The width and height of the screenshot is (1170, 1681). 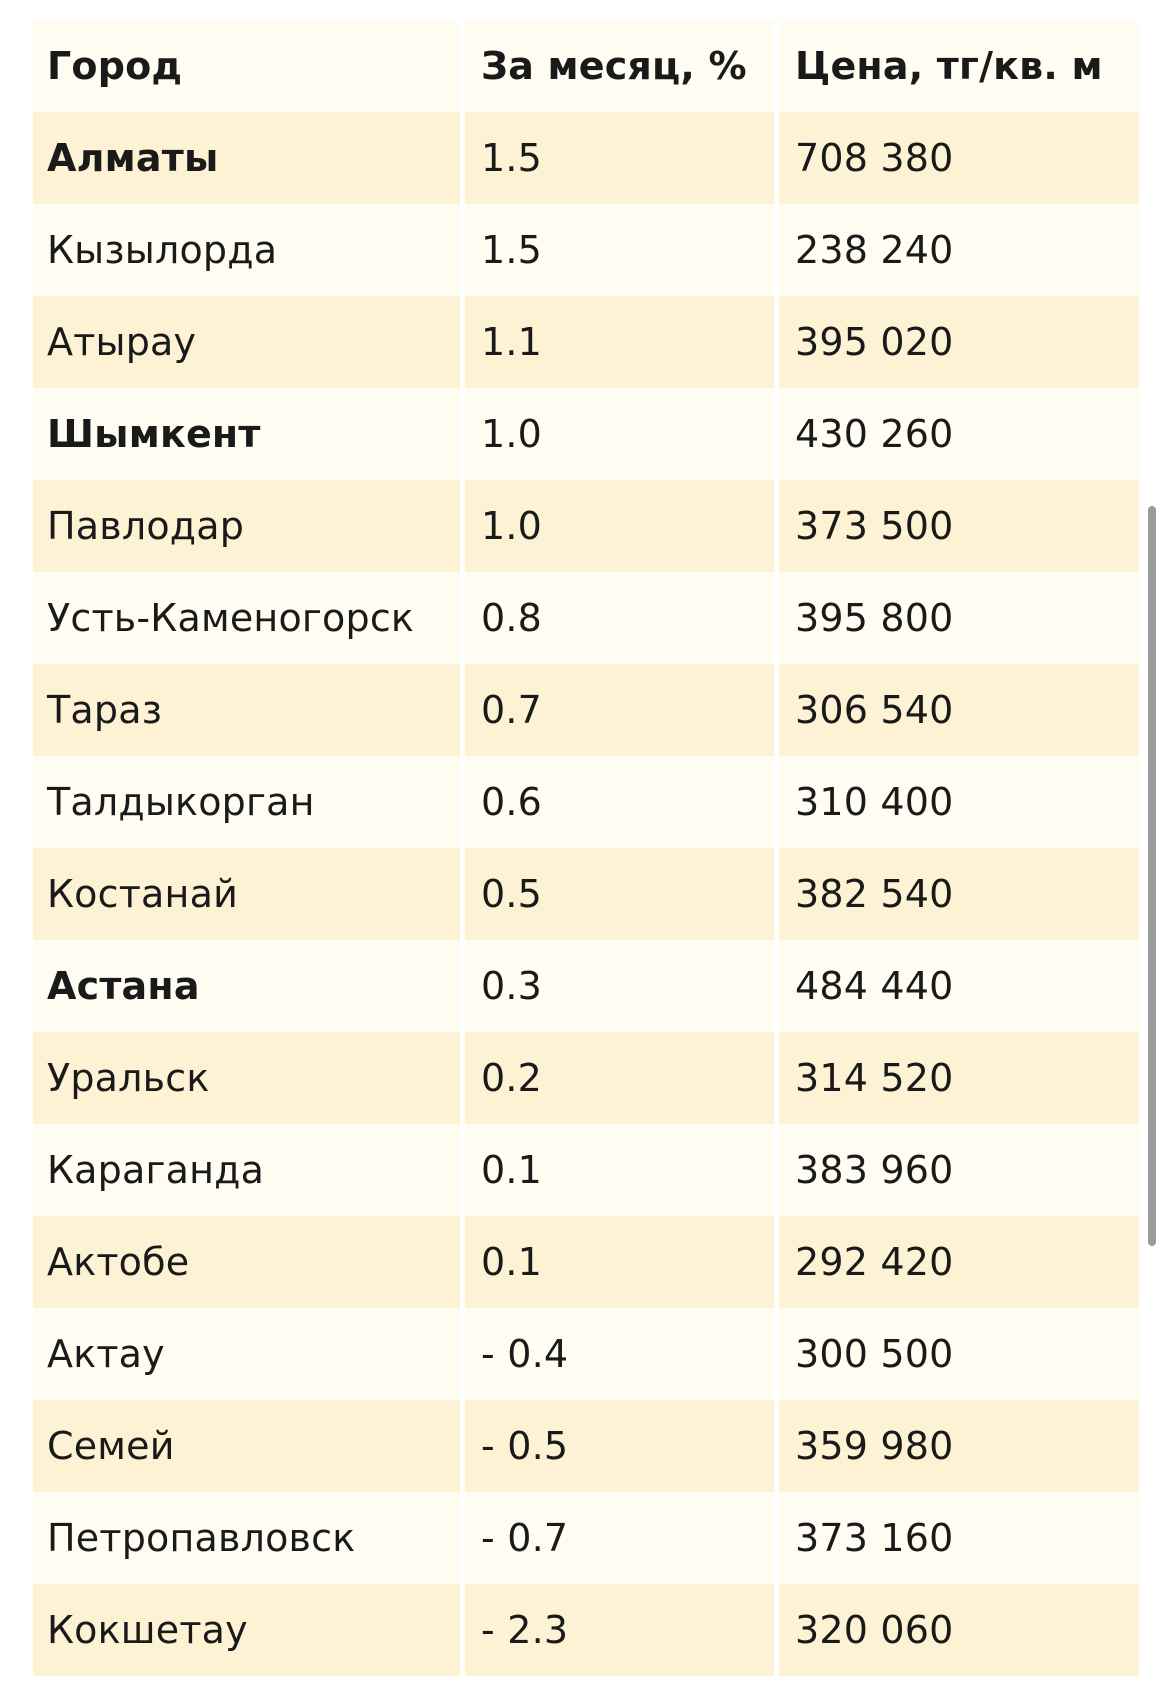 I want to click on price-cell: 383 960, so click(x=959, y=1170).